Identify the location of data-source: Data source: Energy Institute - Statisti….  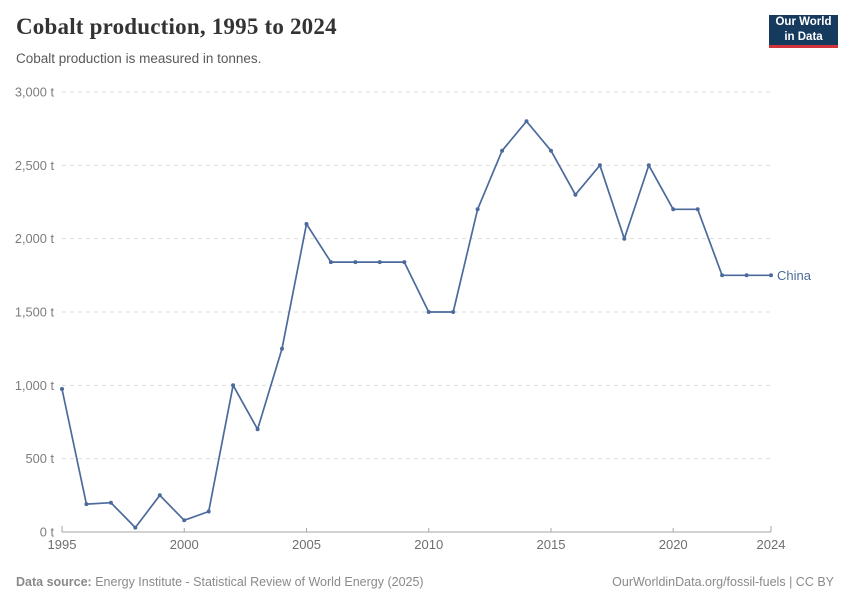
(220, 582).